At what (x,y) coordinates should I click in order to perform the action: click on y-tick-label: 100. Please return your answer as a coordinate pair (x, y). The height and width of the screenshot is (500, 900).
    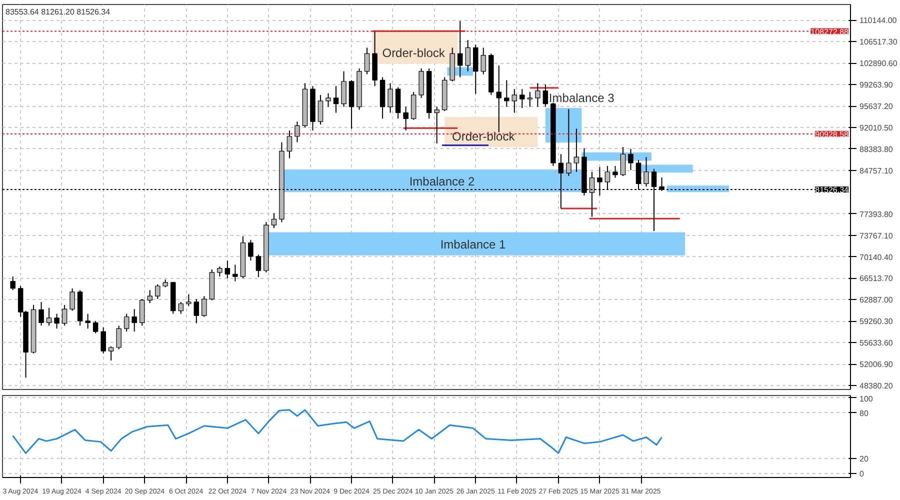
    Looking at the image, I should click on (867, 399).